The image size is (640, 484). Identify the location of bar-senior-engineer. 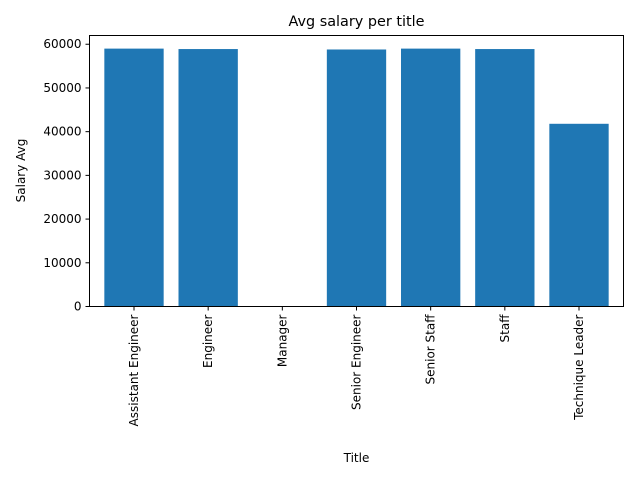
(356, 178).